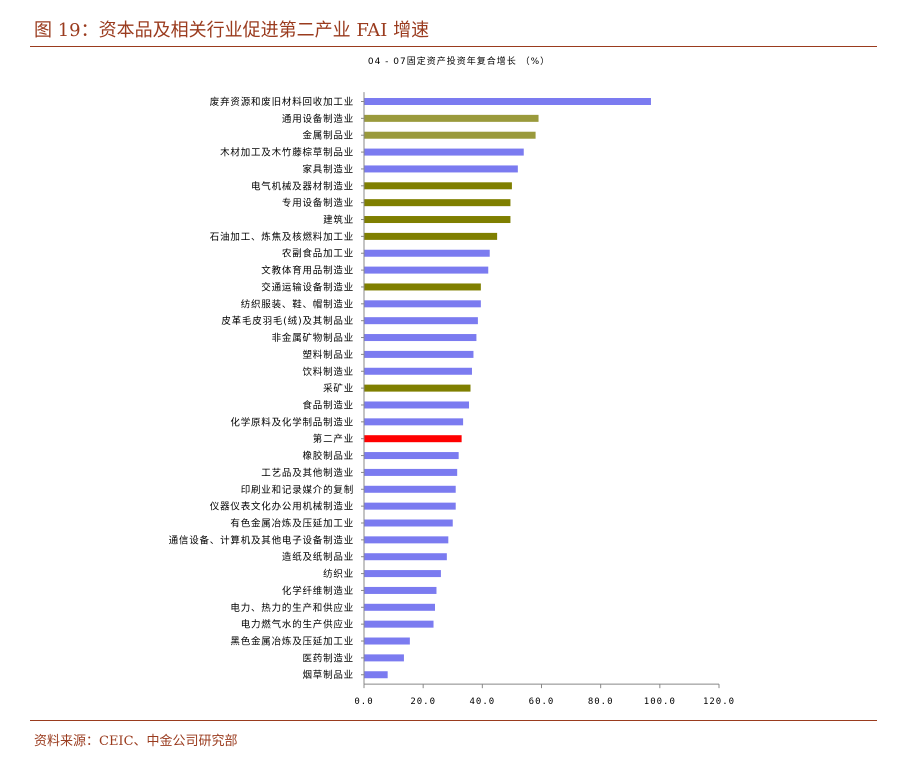 The image size is (906, 761). I want to click on category-label: 黑色金属冶炼及压延加工业, so click(292, 642).